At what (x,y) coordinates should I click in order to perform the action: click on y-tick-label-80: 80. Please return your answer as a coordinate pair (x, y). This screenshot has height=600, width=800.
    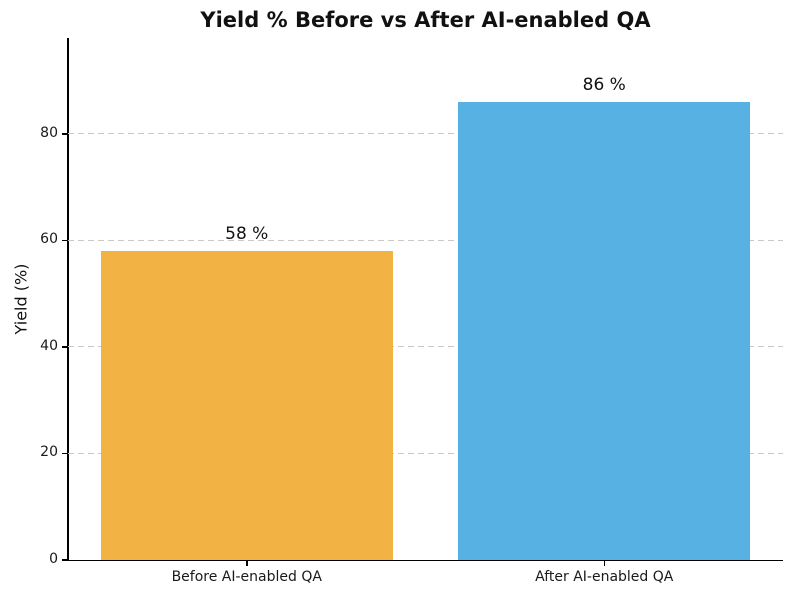
    Looking at the image, I should click on (49, 132).